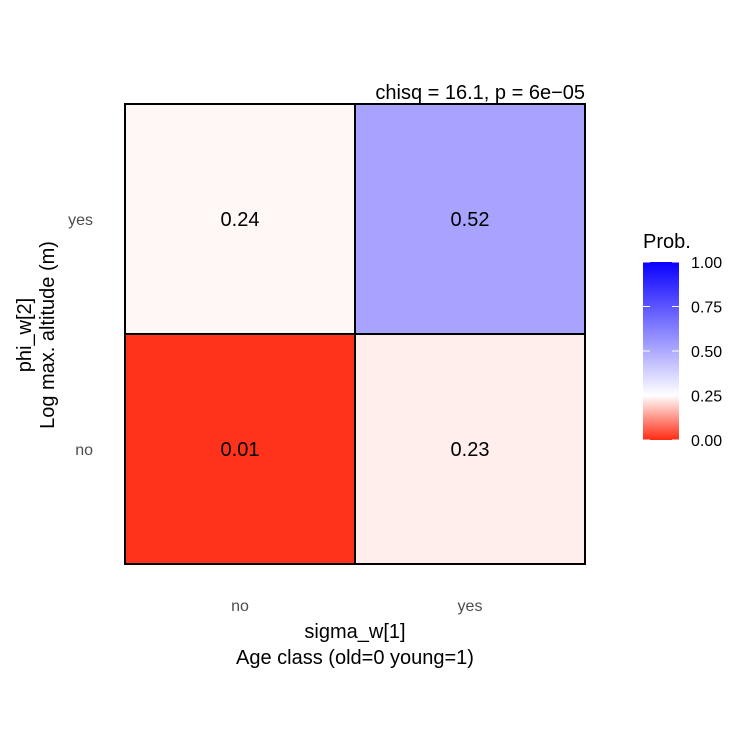  I want to click on legend-tick-label: 1.00, so click(706, 263).